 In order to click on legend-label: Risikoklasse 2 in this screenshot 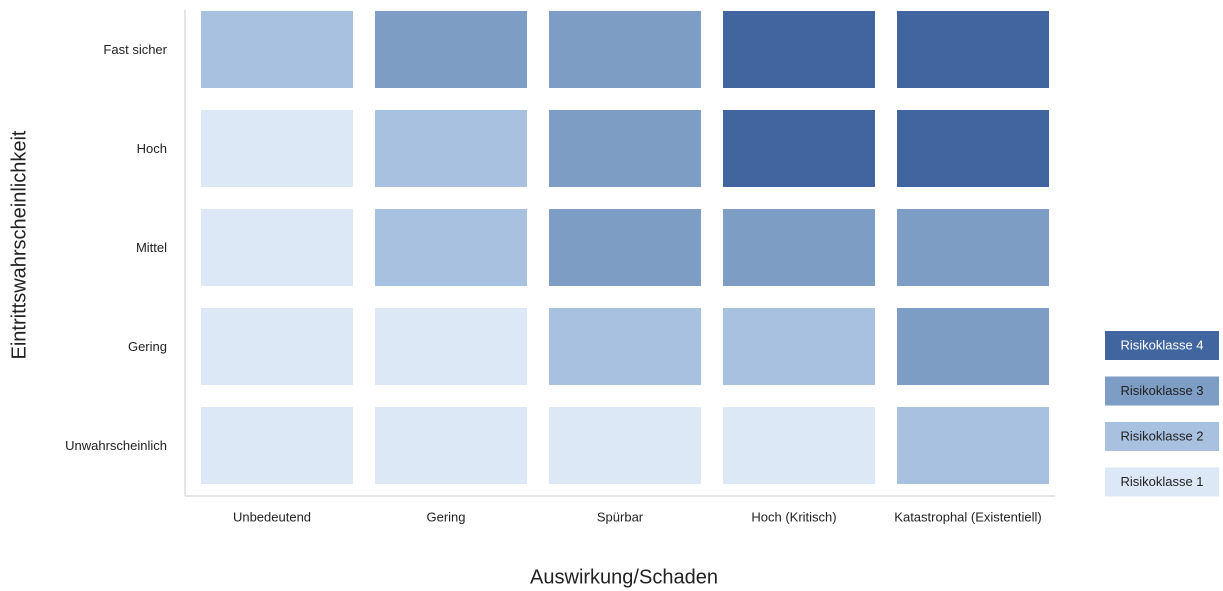, I will do `click(1161, 435)`.